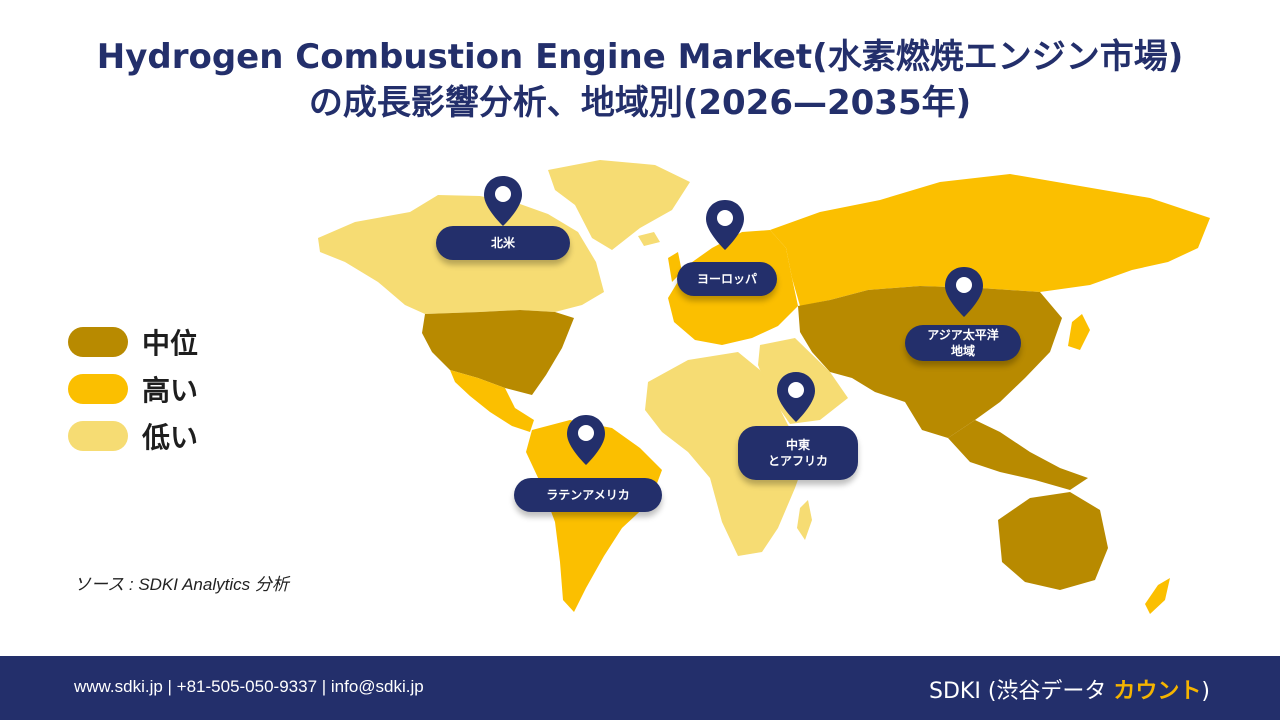 The width and height of the screenshot is (1280, 720). Describe the element at coordinates (804, 520) in the screenshot. I see `region-madagascar` at that location.